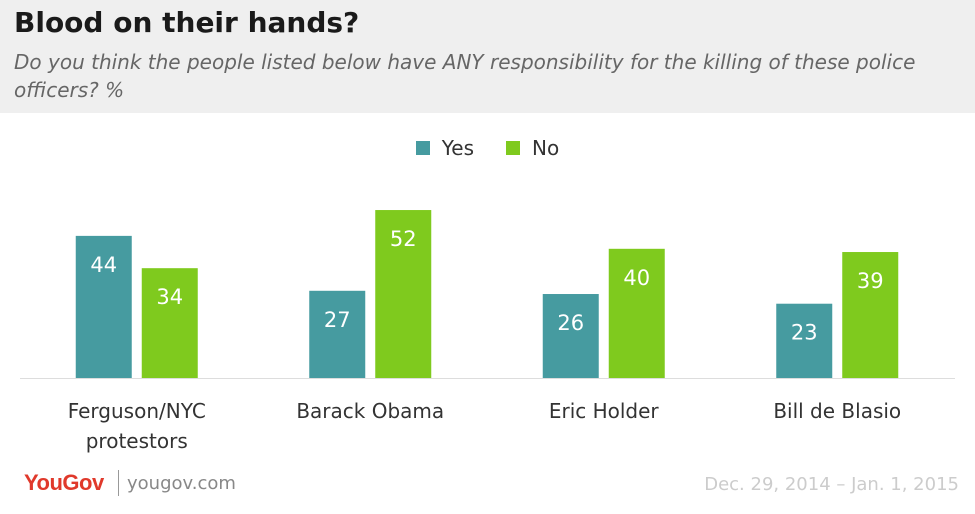 This screenshot has width=975, height=514. What do you see at coordinates (804, 333) in the screenshot?
I see `value-label-yes-3: 23` at bounding box center [804, 333].